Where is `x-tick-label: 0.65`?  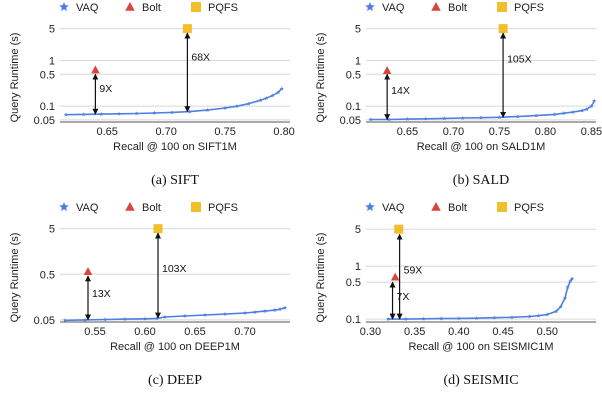 x-tick-label: 0.65 is located at coordinates (106, 132).